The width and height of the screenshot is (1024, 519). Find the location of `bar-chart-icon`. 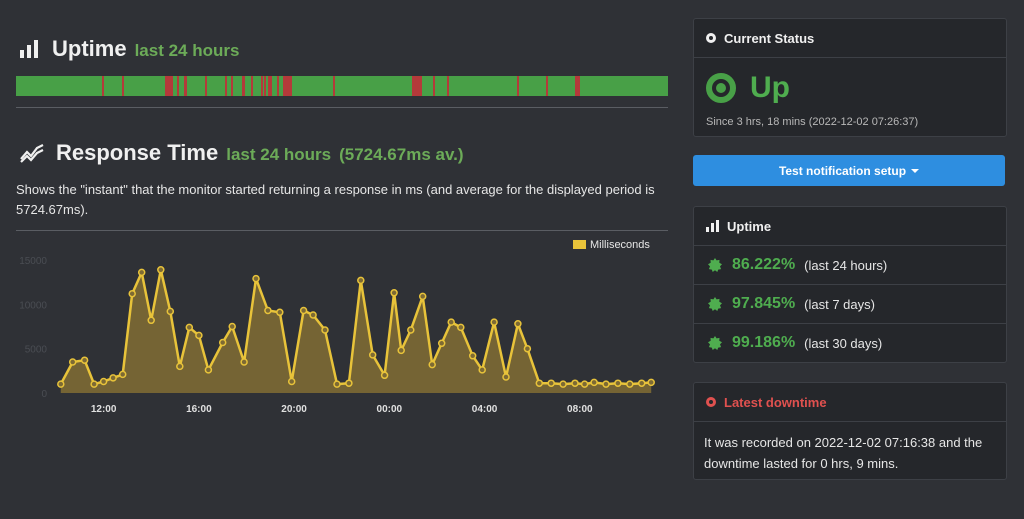

bar-chart-icon is located at coordinates (712, 226).